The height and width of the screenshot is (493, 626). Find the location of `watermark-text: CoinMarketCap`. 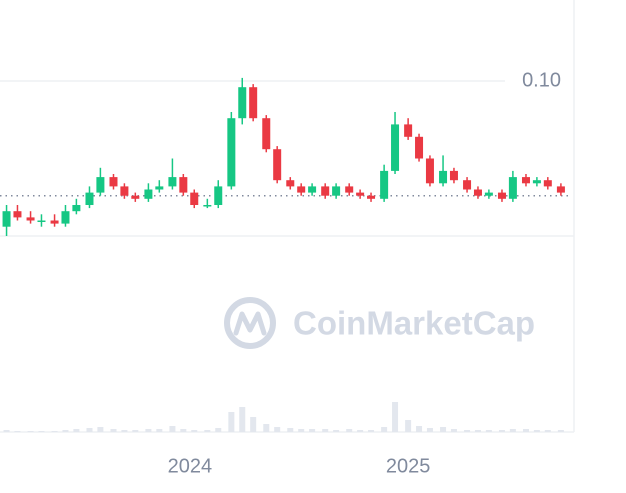

watermark-text: CoinMarketCap is located at coordinates (414, 323).